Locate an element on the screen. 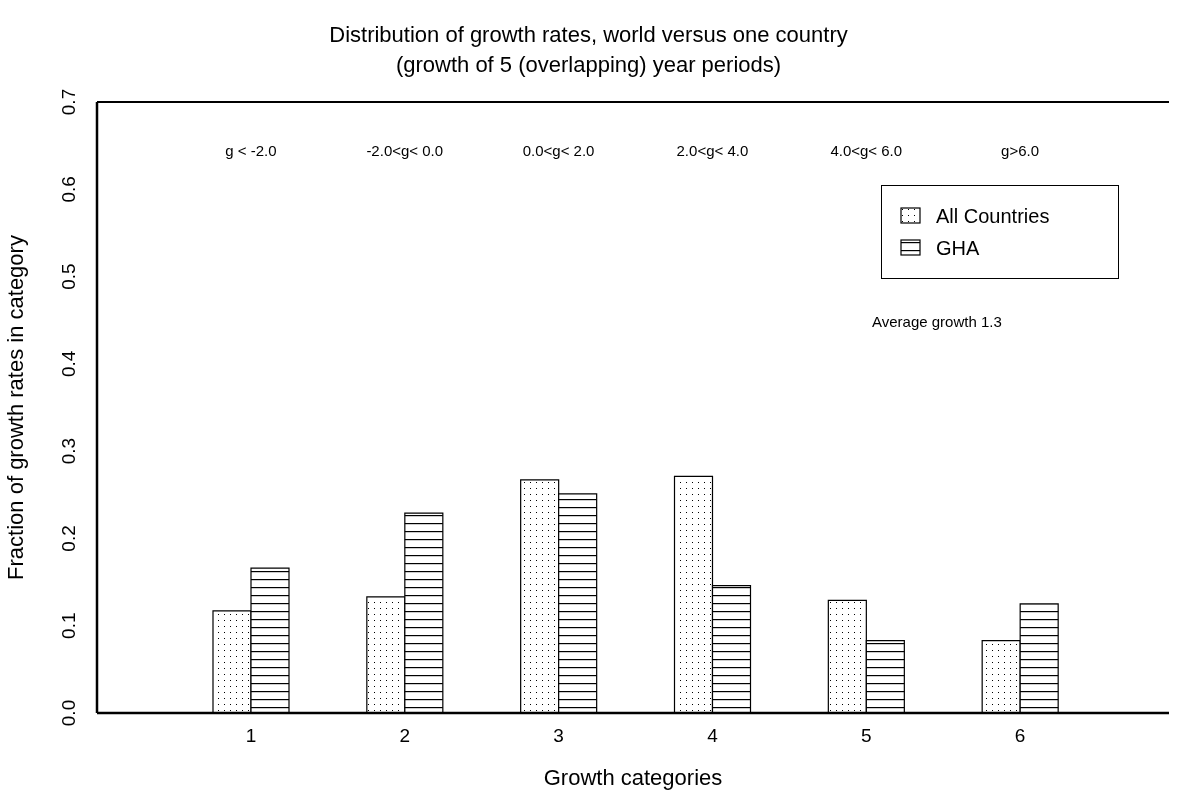 This screenshot has width=1177, height=800. legend-label: All Countries is located at coordinates (993, 216).